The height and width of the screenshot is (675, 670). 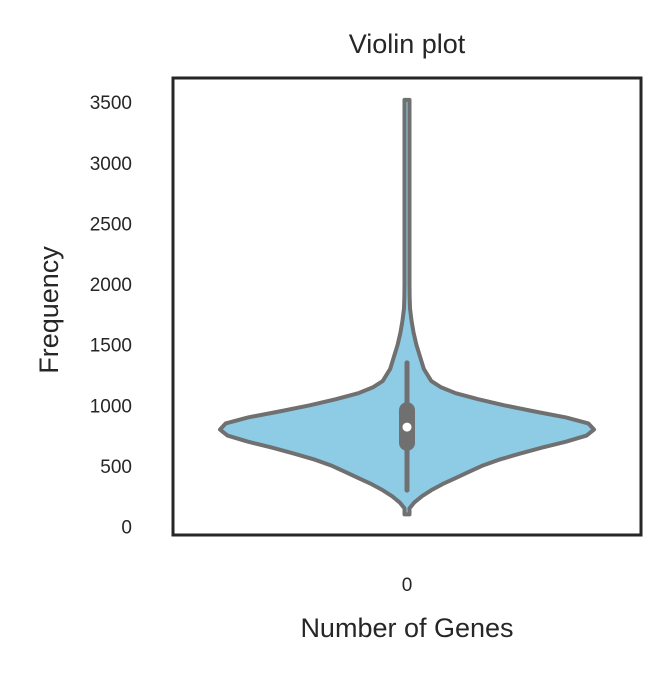 I want to click on y-tick-label: 2000, so click(x=111, y=285).